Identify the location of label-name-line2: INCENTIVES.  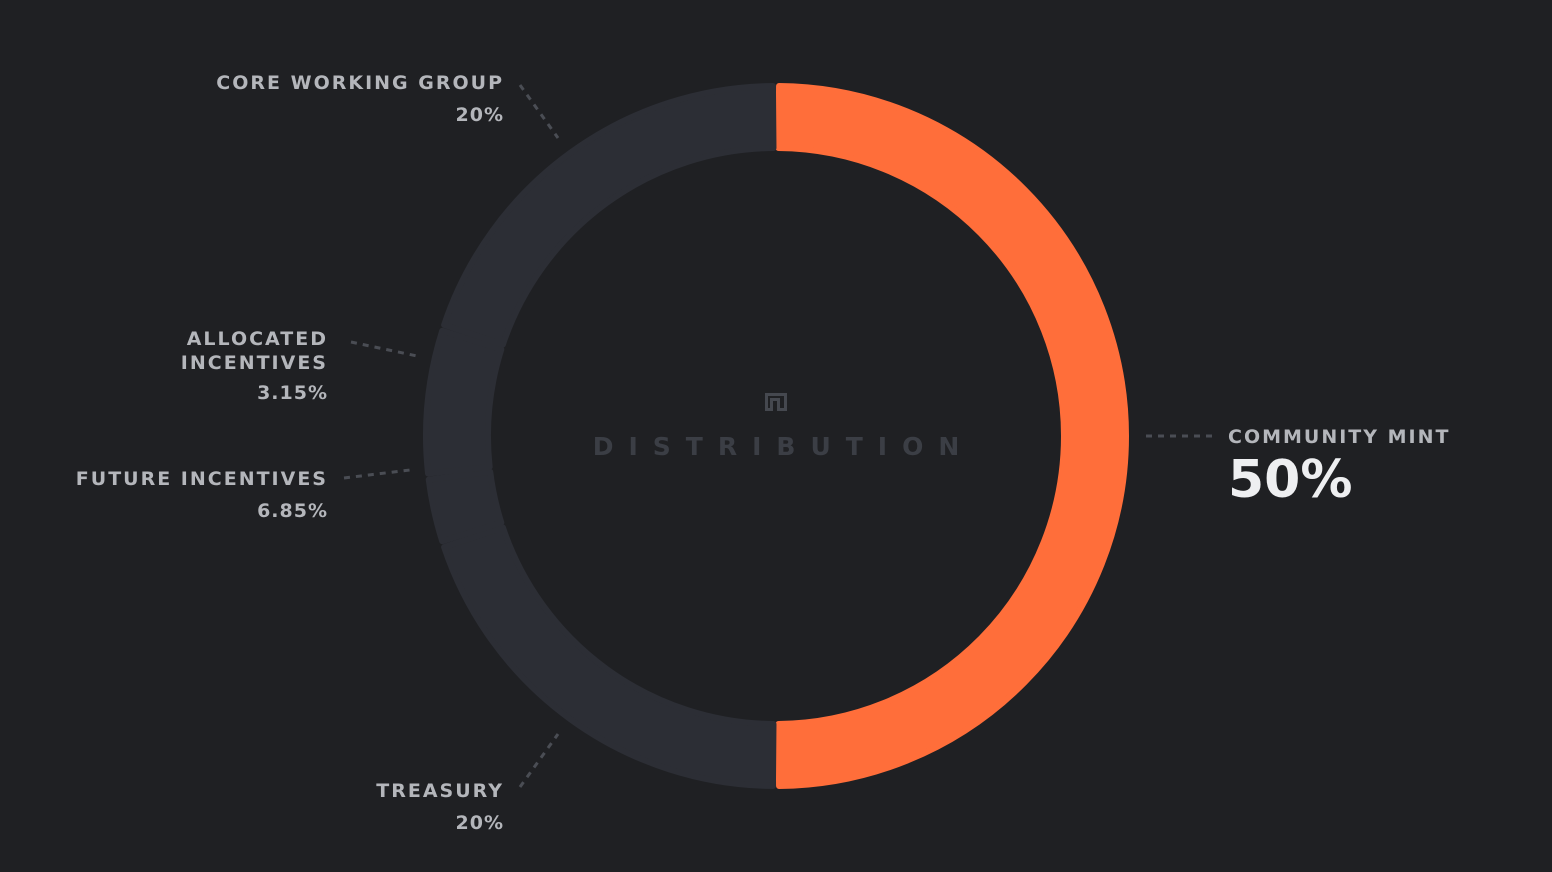
(254, 363).